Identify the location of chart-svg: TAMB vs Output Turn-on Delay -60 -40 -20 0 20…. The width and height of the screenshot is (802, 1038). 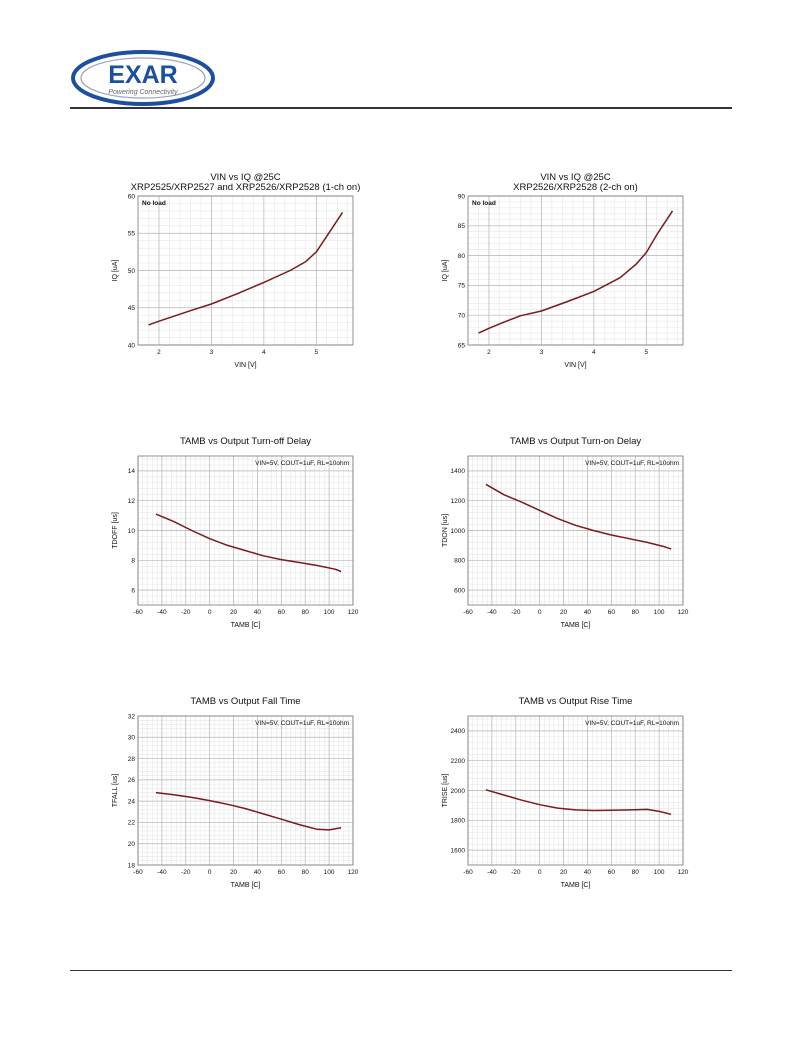
(565, 532).